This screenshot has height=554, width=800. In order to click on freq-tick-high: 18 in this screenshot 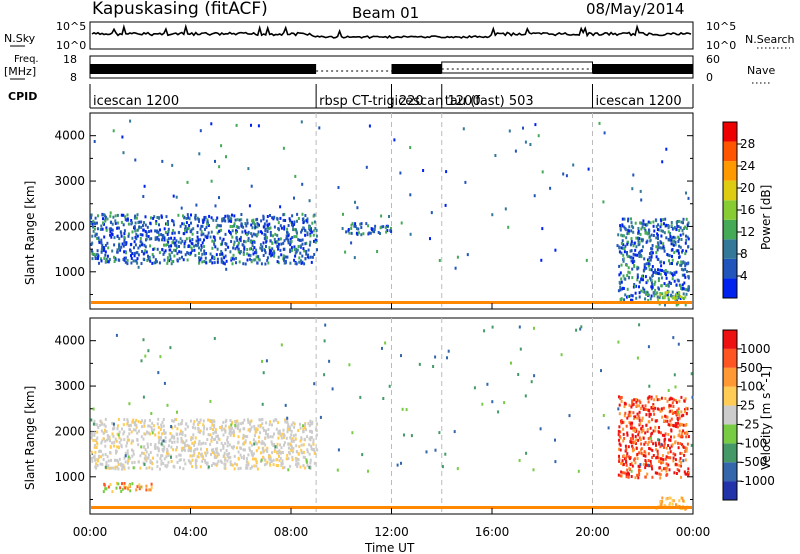, I will do `click(70, 59)`.